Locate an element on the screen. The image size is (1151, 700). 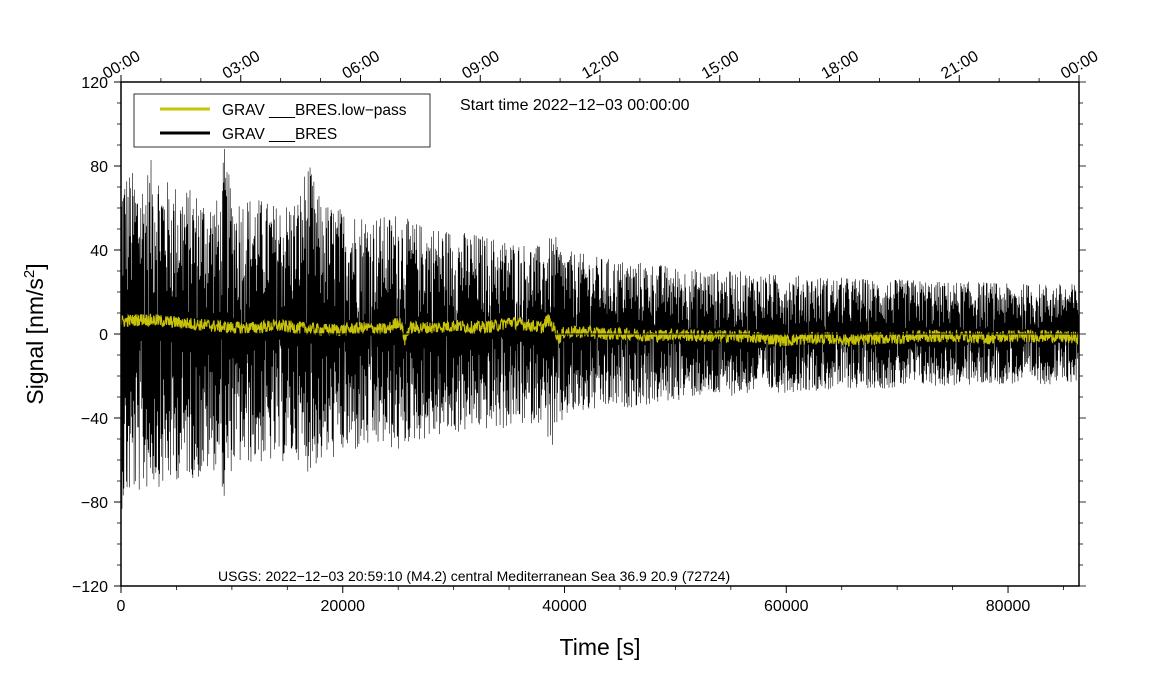
legend-label-raw: GRAV ___BRES is located at coordinates (279, 134).